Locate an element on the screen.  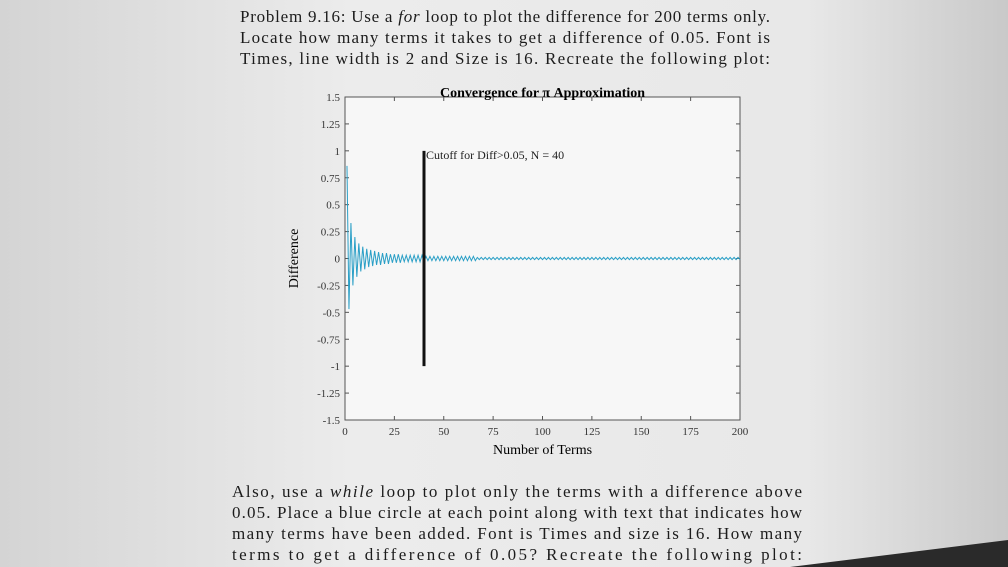
x-tick-label: 125 is located at coordinates (592, 432).